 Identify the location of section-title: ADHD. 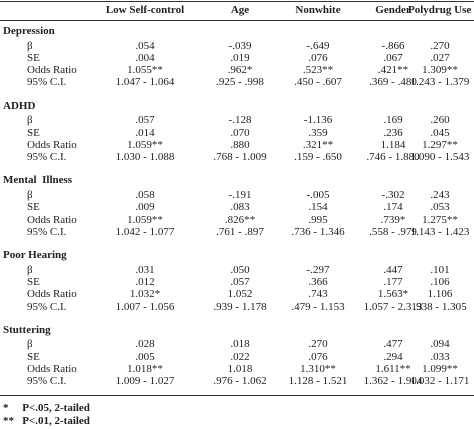
(19, 105).